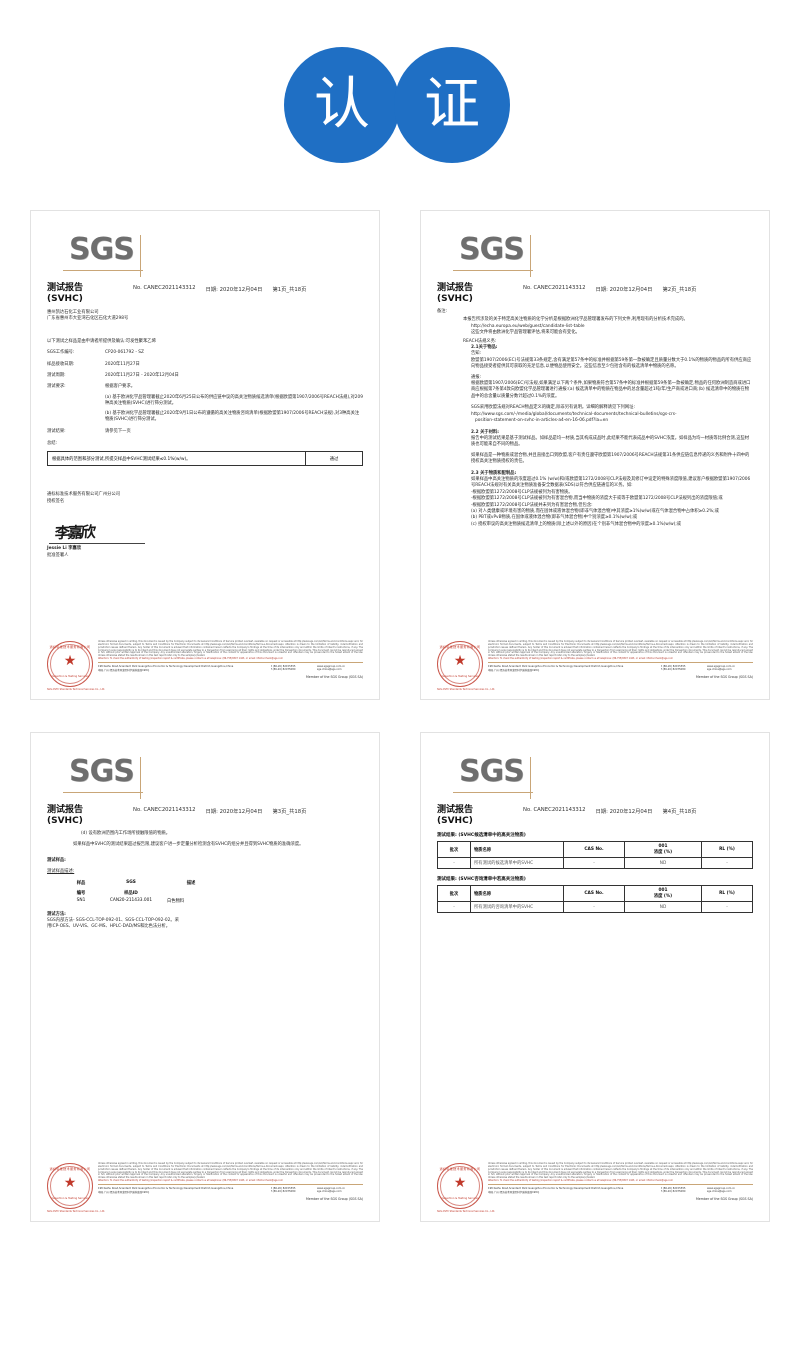 Image resolution: width=800 pixels, height=1368 pixels. Describe the element at coordinates (522, 492) in the screenshot. I see `section-2-3-b1: -根据欧盟第1272/2008号CLP法规被列为有害物质。` at that location.